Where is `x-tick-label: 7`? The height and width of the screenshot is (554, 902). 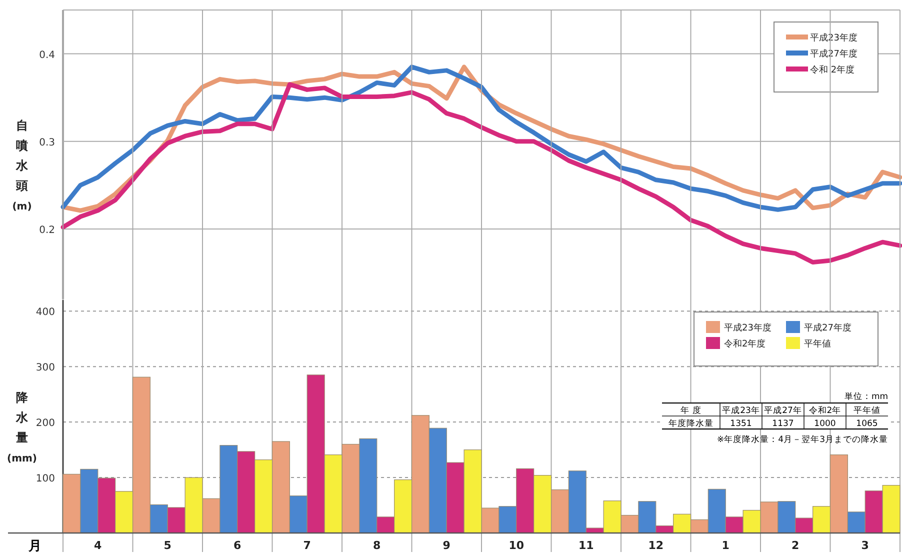 x-tick-label: 7 is located at coordinates (307, 545).